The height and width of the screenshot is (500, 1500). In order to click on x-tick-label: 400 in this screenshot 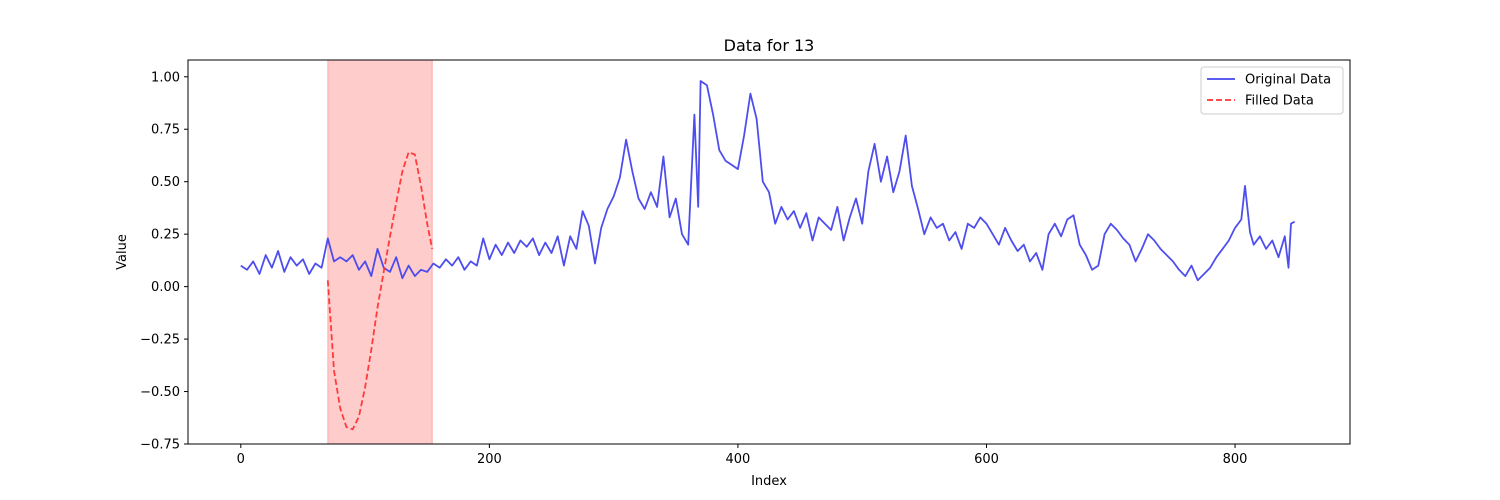, I will do `click(738, 459)`.